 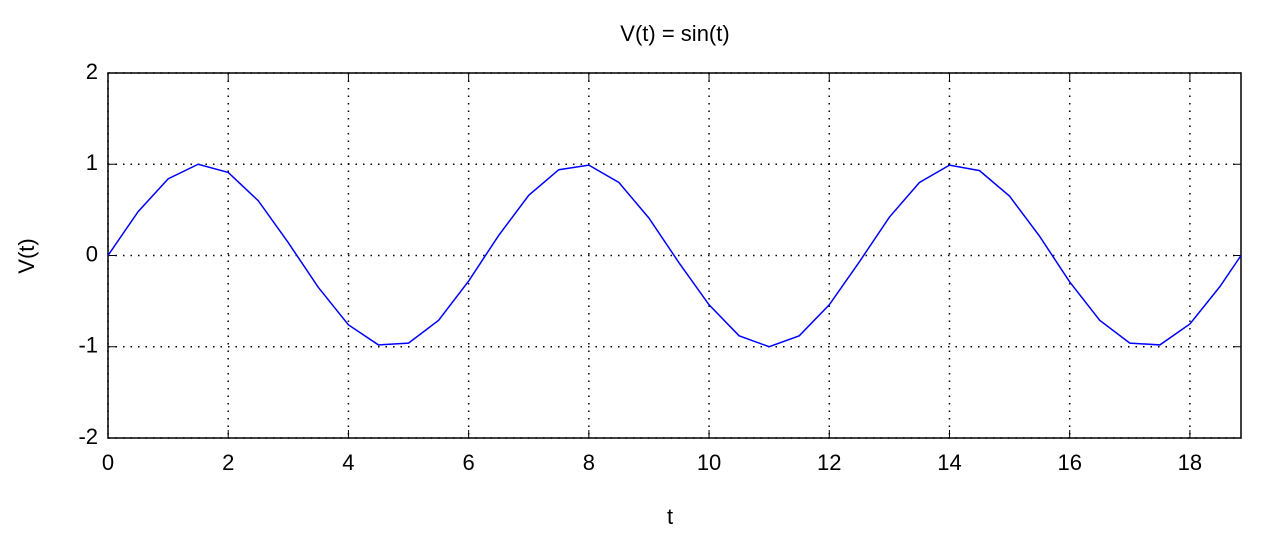 I want to click on x-tick-label: 2, so click(x=228, y=462).